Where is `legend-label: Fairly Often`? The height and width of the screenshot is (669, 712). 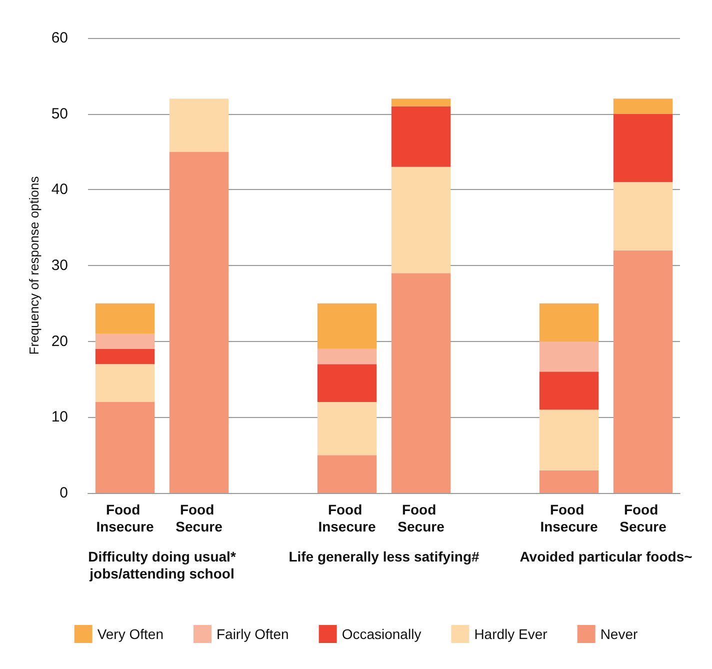
legend-label: Fairly Often is located at coordinates (252, 634).